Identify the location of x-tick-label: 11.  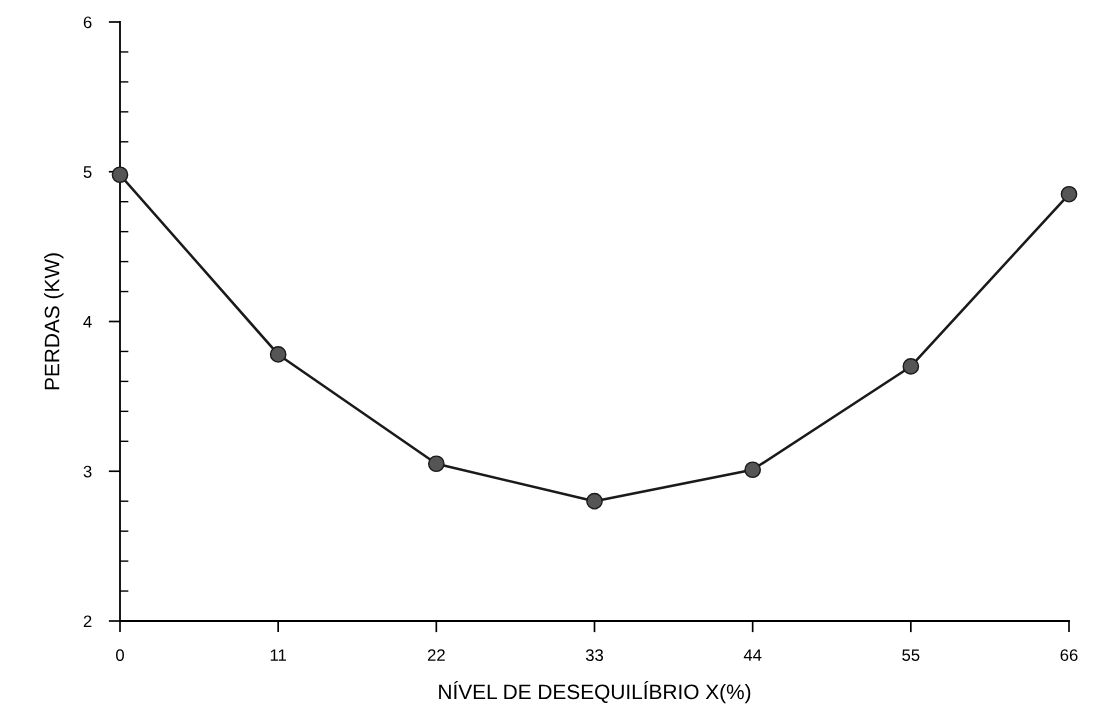
(278, 655).